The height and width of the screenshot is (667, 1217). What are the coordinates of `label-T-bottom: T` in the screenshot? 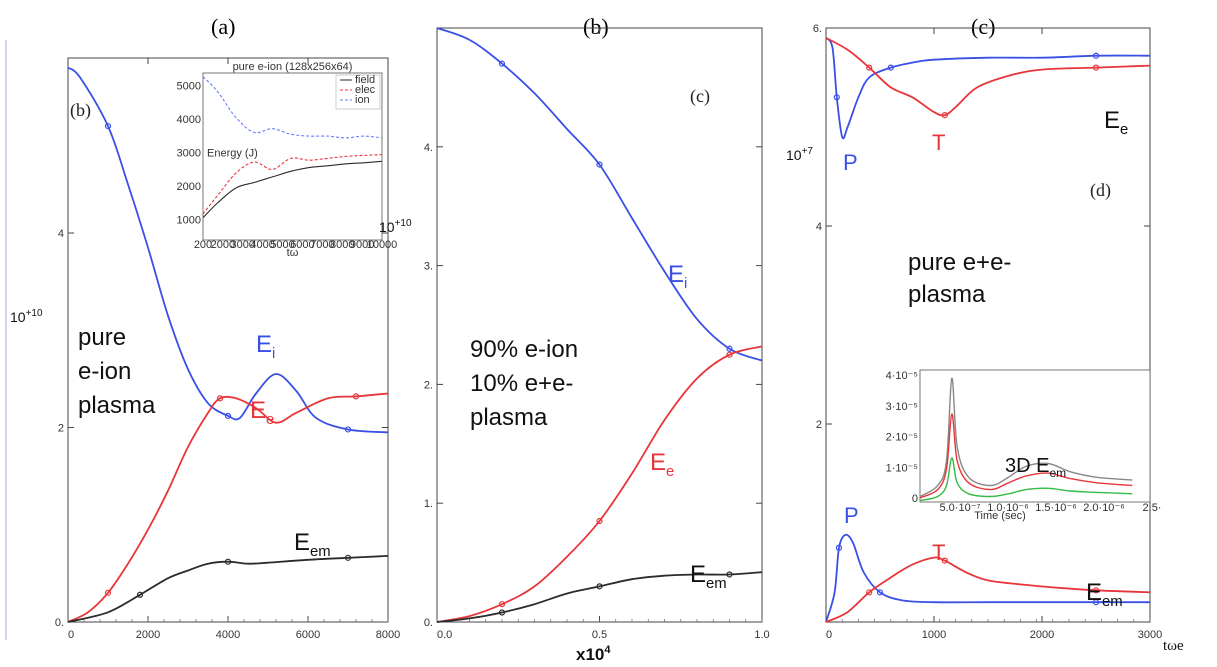 It's located at (938, 552).